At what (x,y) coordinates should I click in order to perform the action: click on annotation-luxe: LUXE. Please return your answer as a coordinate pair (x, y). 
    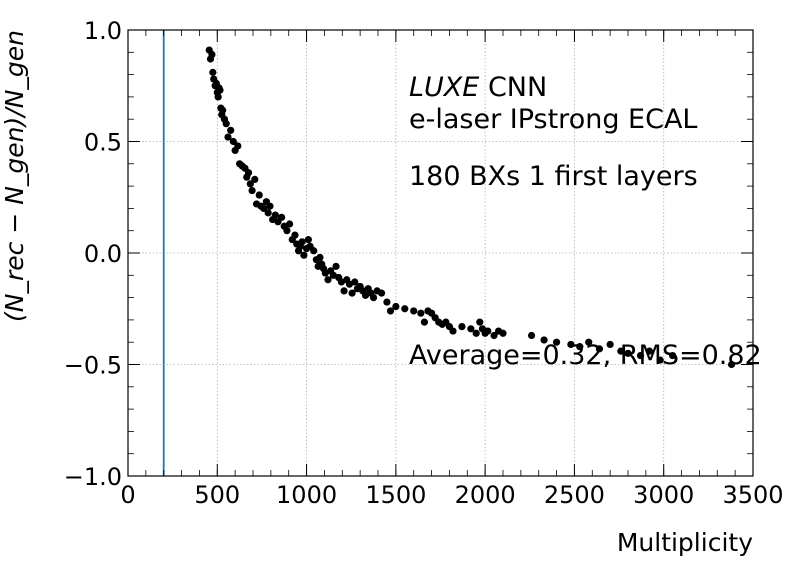
    Looking at the image, I should click on (444, 87).